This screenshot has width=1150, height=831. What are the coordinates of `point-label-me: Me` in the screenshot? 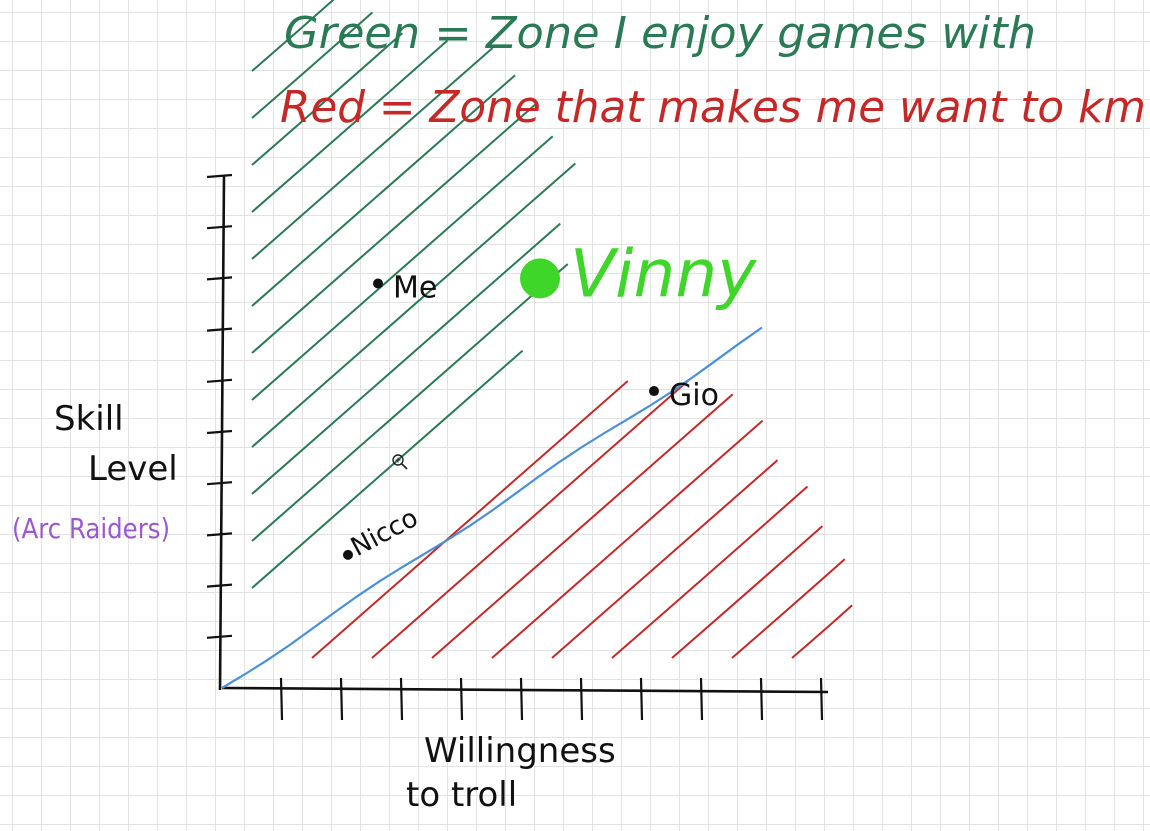 It's located at (415, 288).